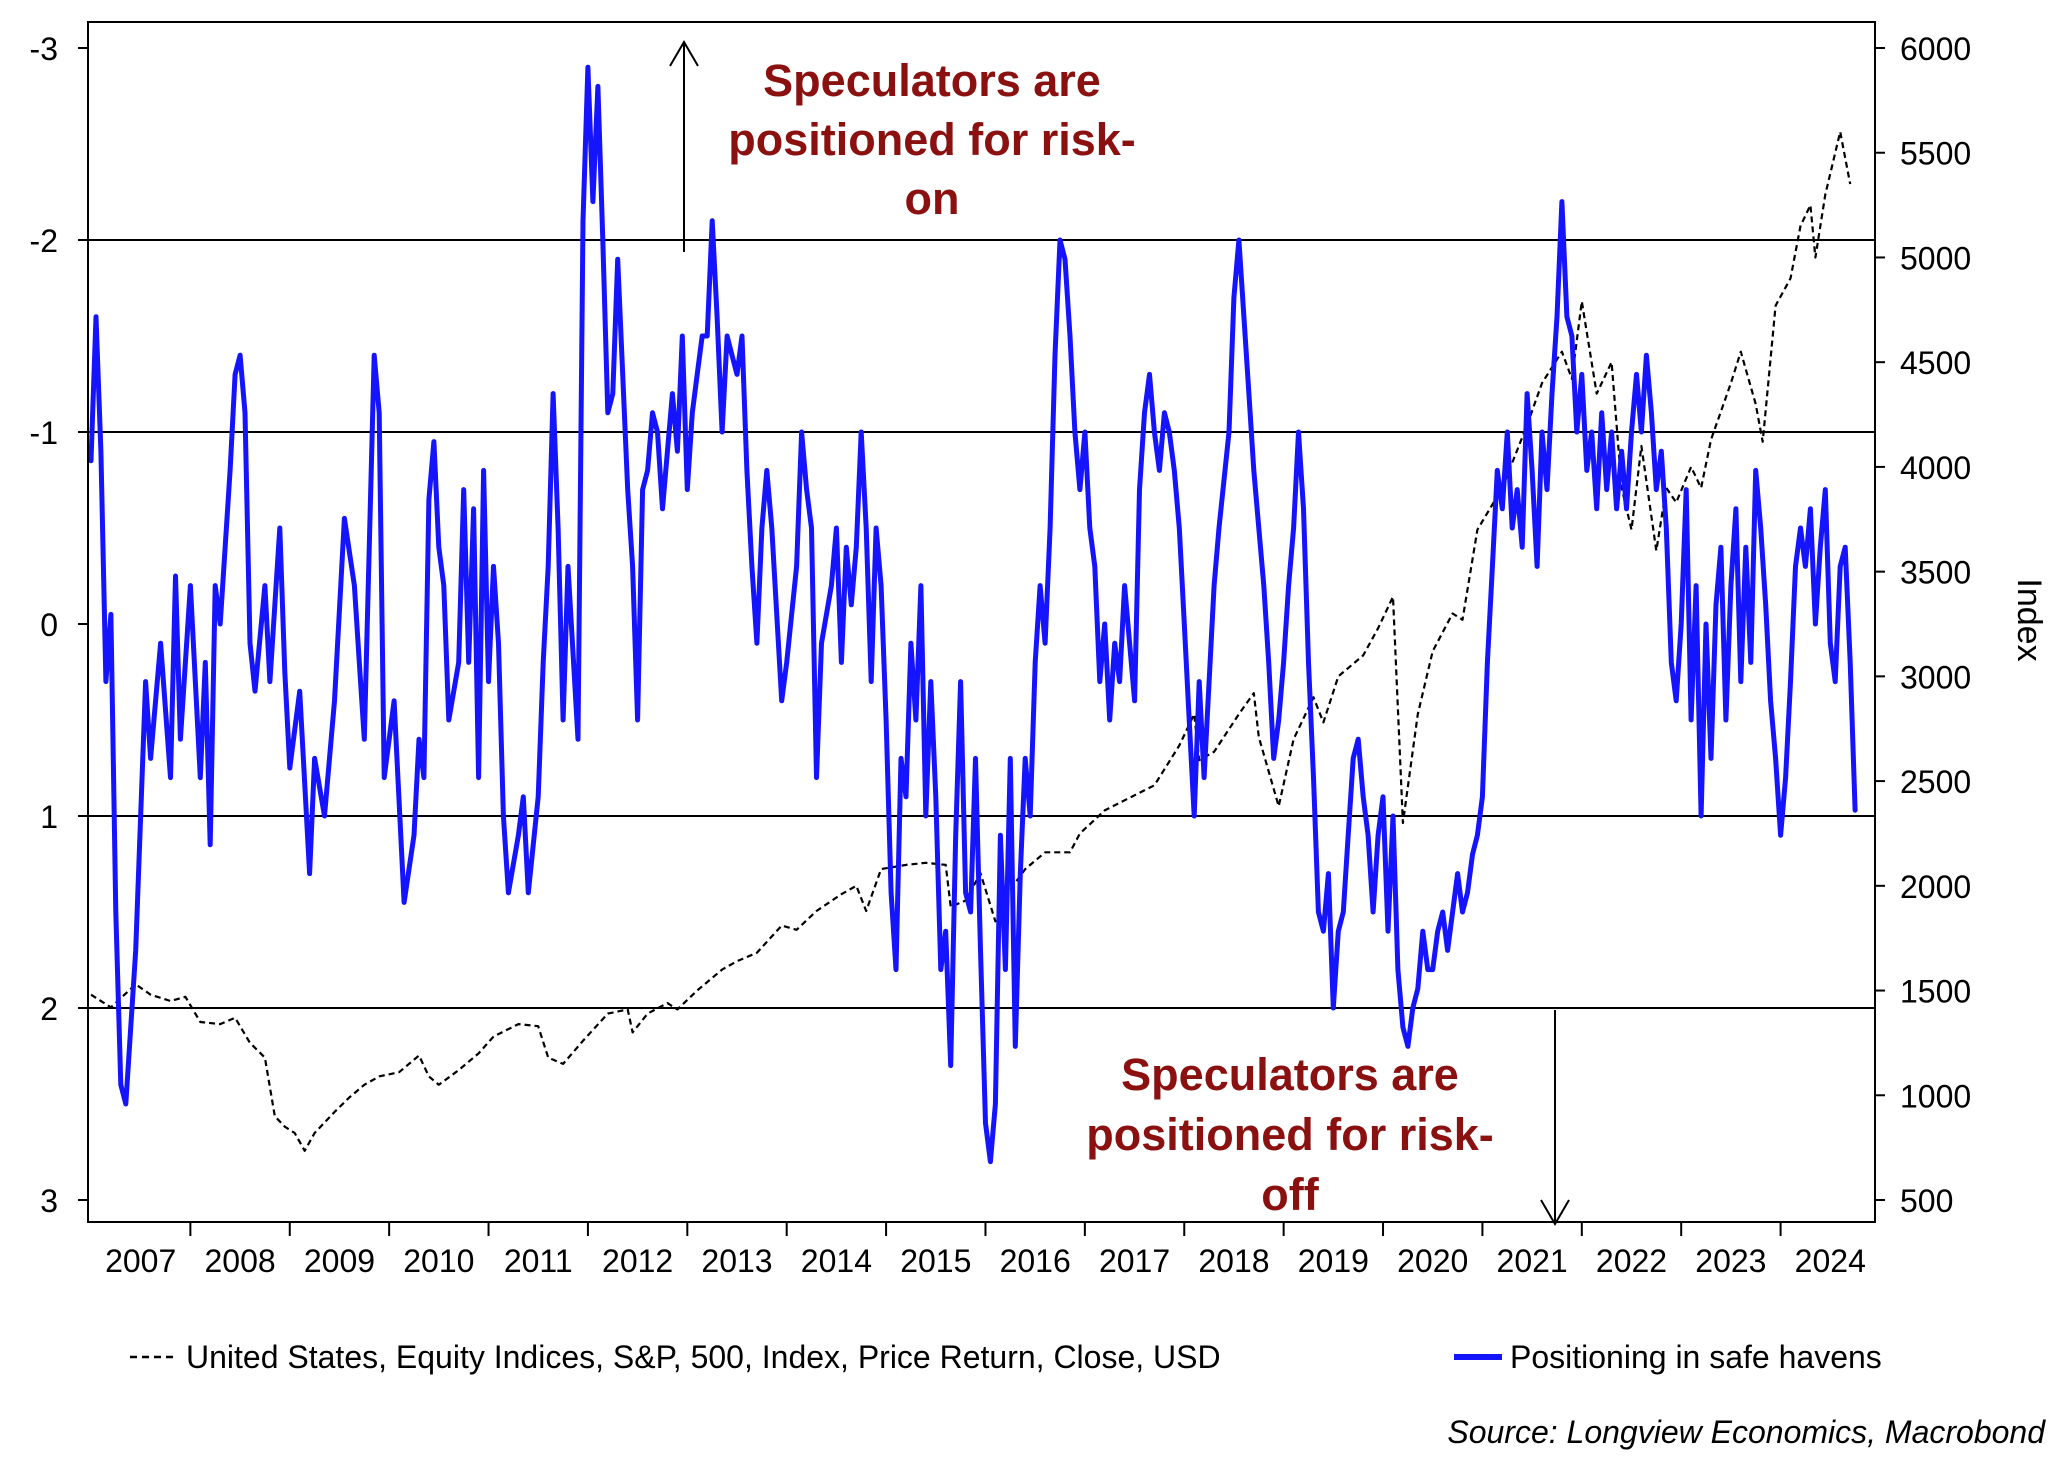 This screenshot has height=1483, width=2066. What do you see at coordinates (239, 1261) in the screenshot?
I see `x-tick-label: 2008` at bounding box center [239, 1261].